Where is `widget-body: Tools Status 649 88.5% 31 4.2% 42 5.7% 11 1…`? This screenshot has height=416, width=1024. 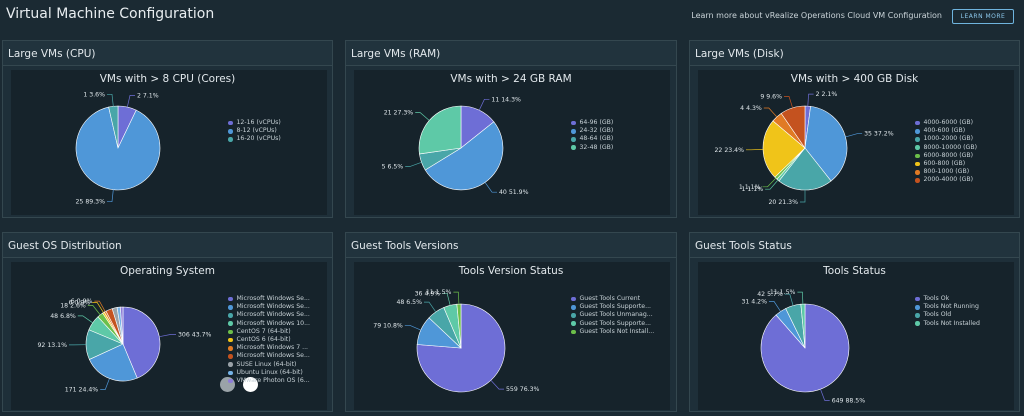
widget-body: Tools Status 649 88.5% 31 4.2% 42 5.7% 11 1… is located at coordinates (854, 337).